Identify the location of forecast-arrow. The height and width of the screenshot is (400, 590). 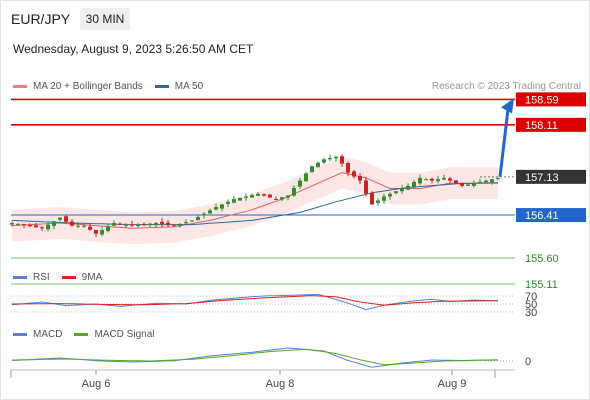
(504, 143).